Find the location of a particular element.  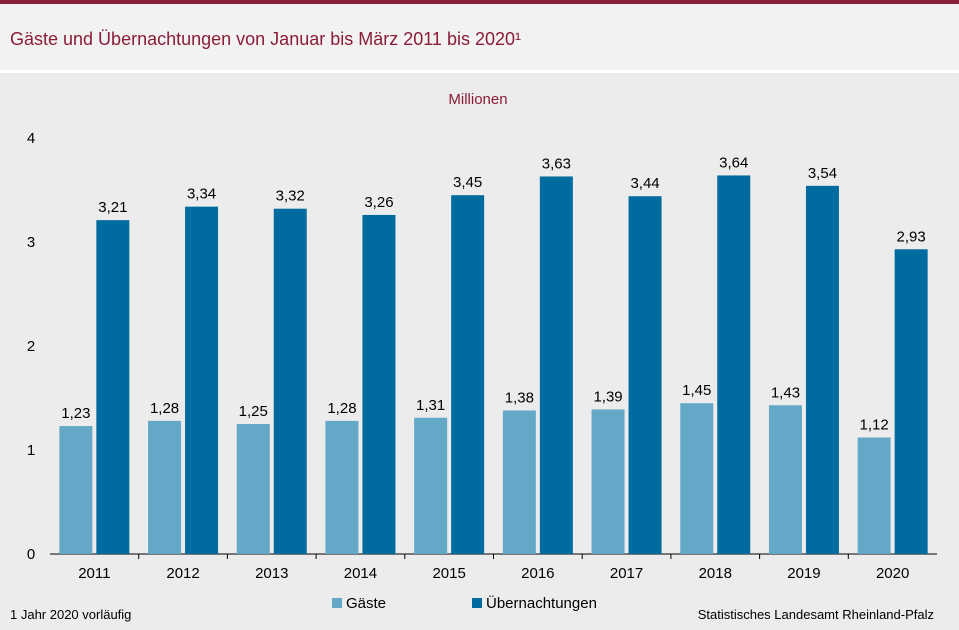

bar-gaeste-2020 is located at coordinates (874, 495).